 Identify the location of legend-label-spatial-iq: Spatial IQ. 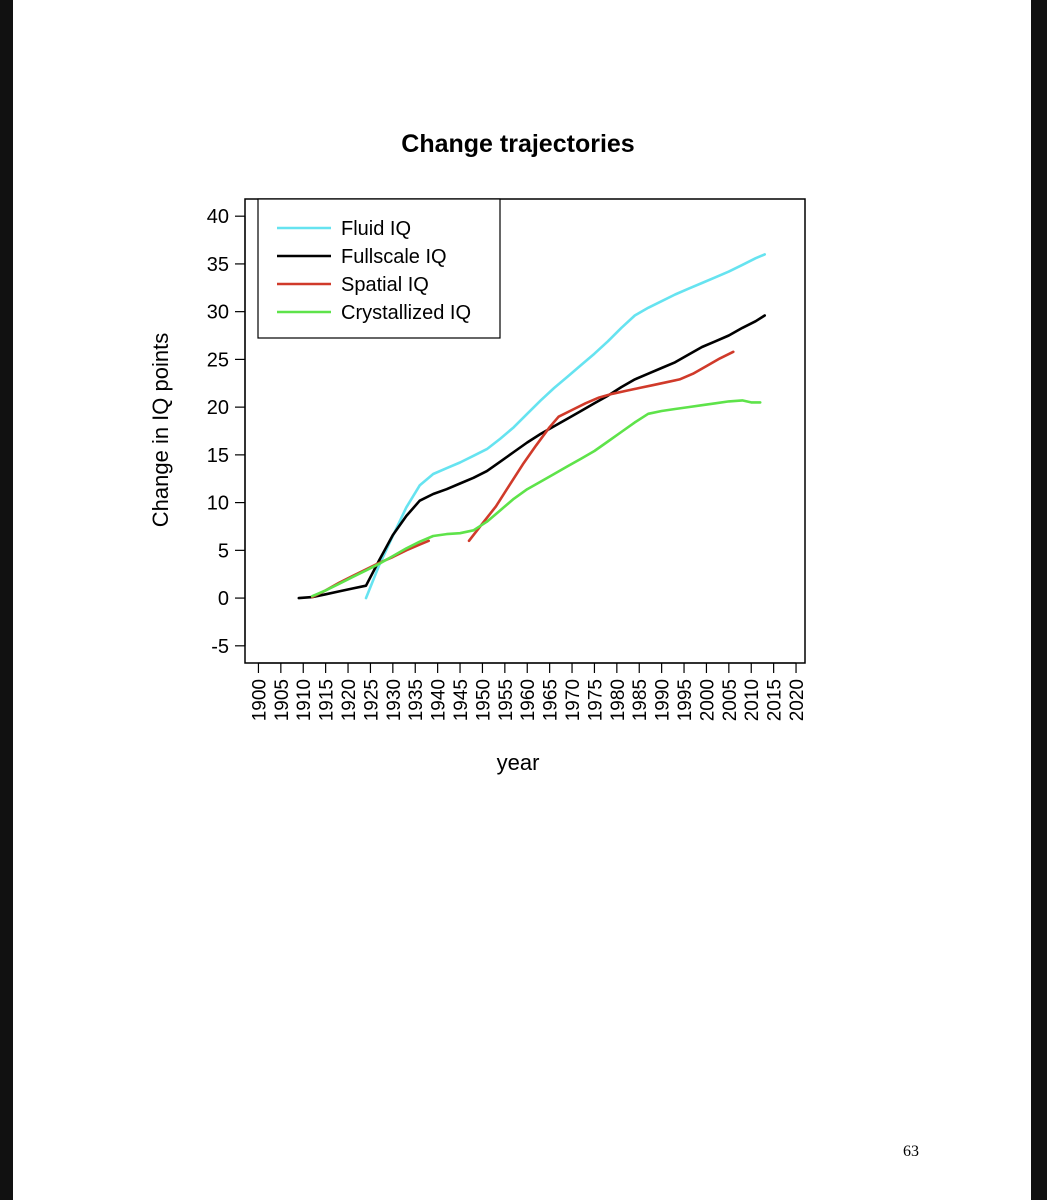
(385, 285).